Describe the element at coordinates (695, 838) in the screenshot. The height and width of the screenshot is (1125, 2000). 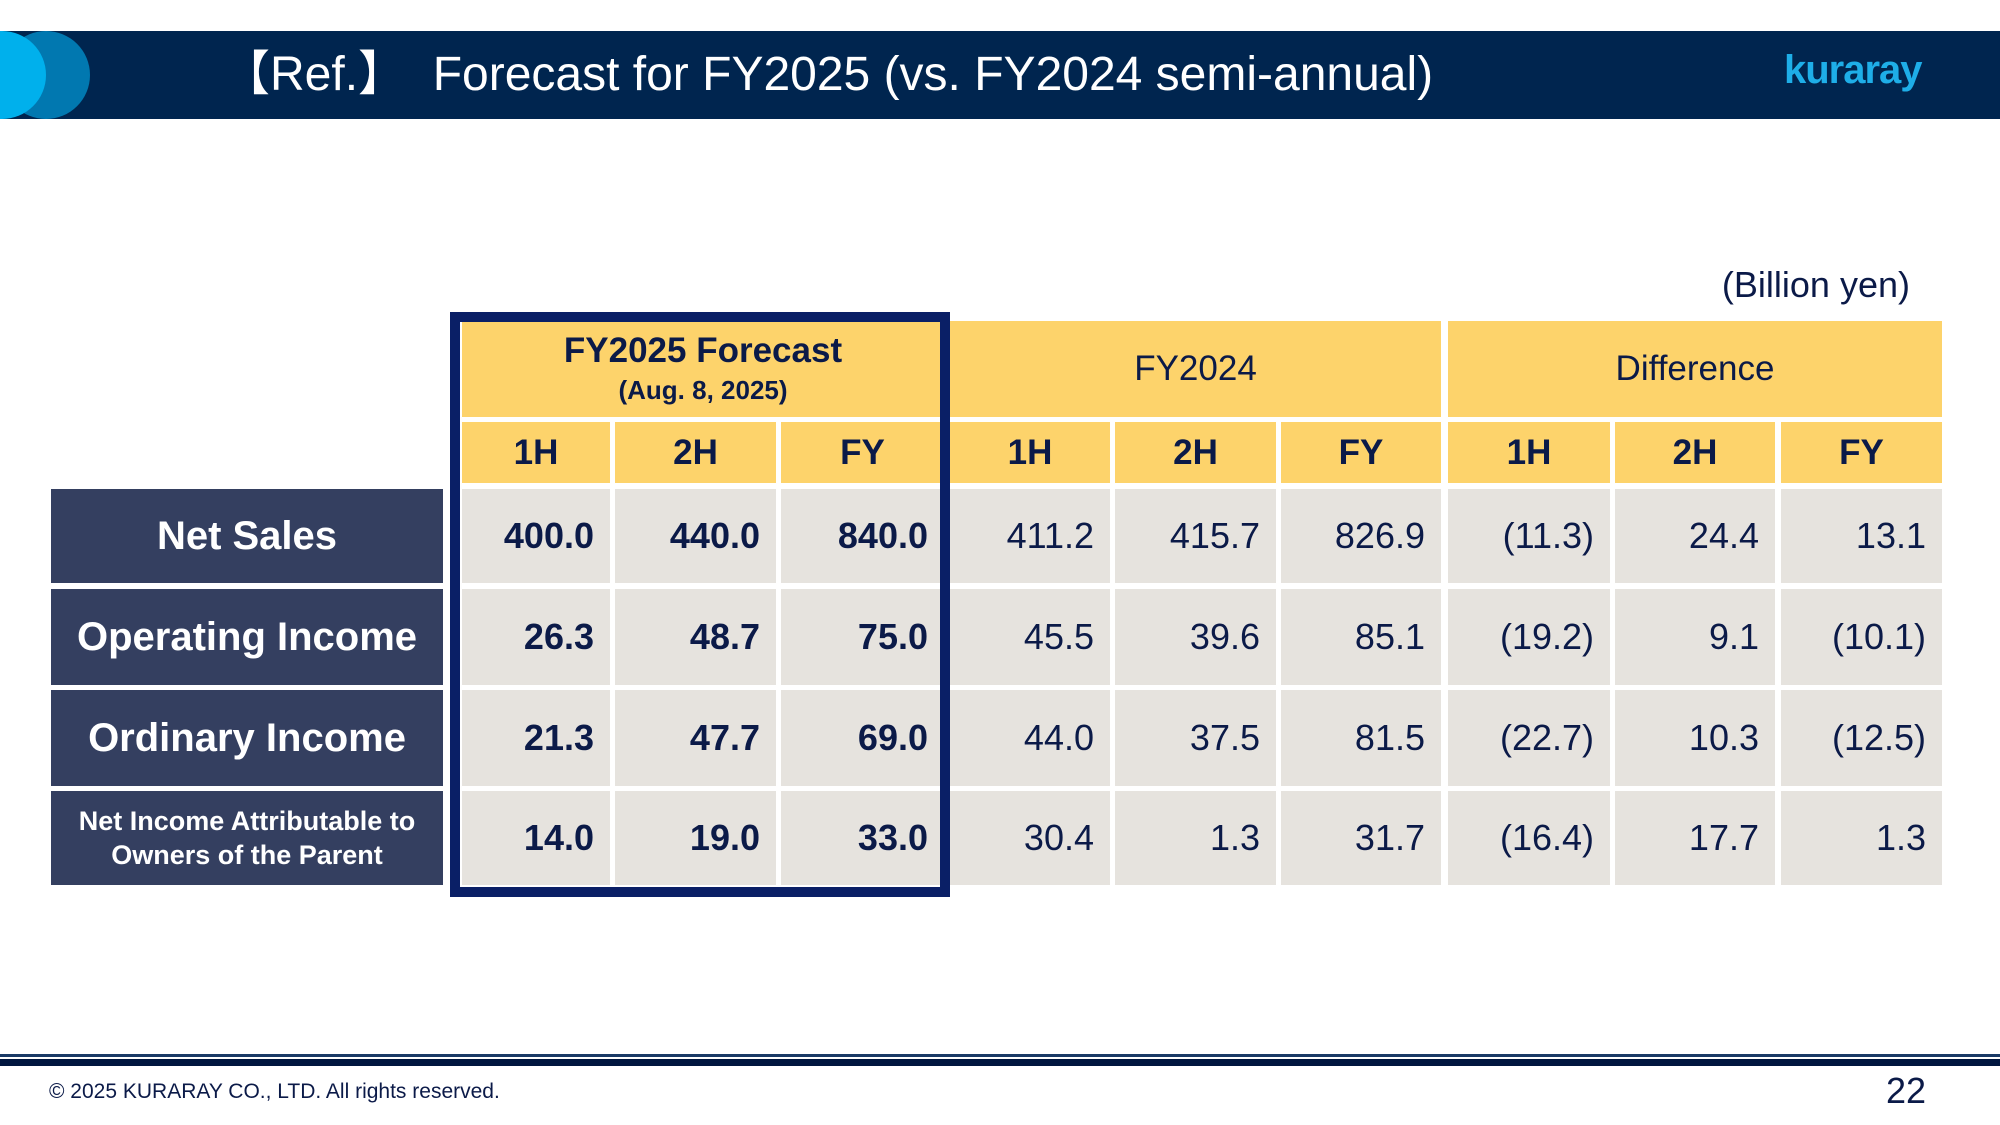
I see `table-cell: 19.0` at that location.